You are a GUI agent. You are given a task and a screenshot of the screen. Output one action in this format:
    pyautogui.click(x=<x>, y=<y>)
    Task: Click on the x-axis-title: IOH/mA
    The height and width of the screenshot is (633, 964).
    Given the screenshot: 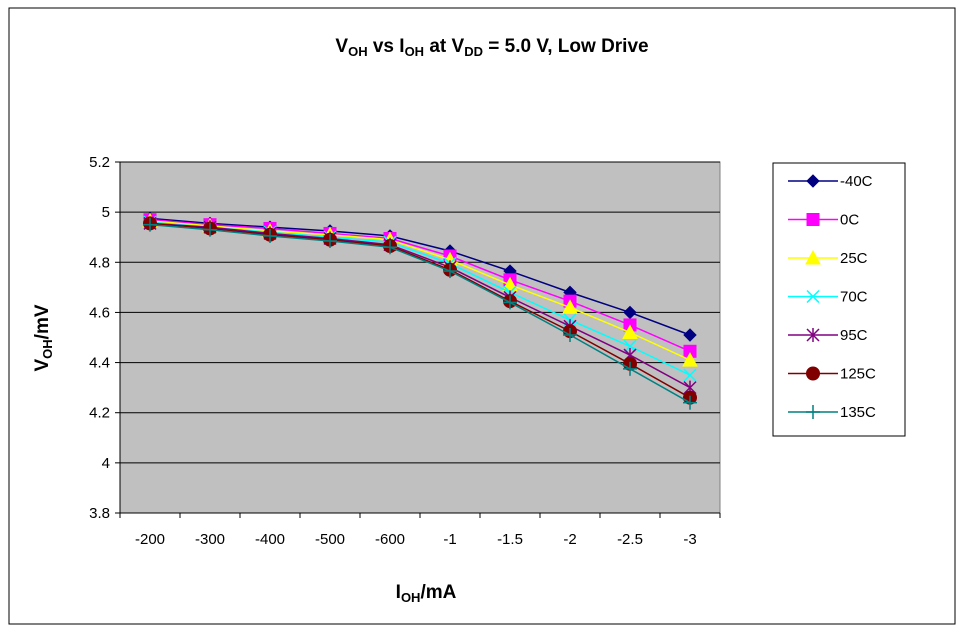 What is the action you would take?
    pyautogui.click(x=426, y=593)
    